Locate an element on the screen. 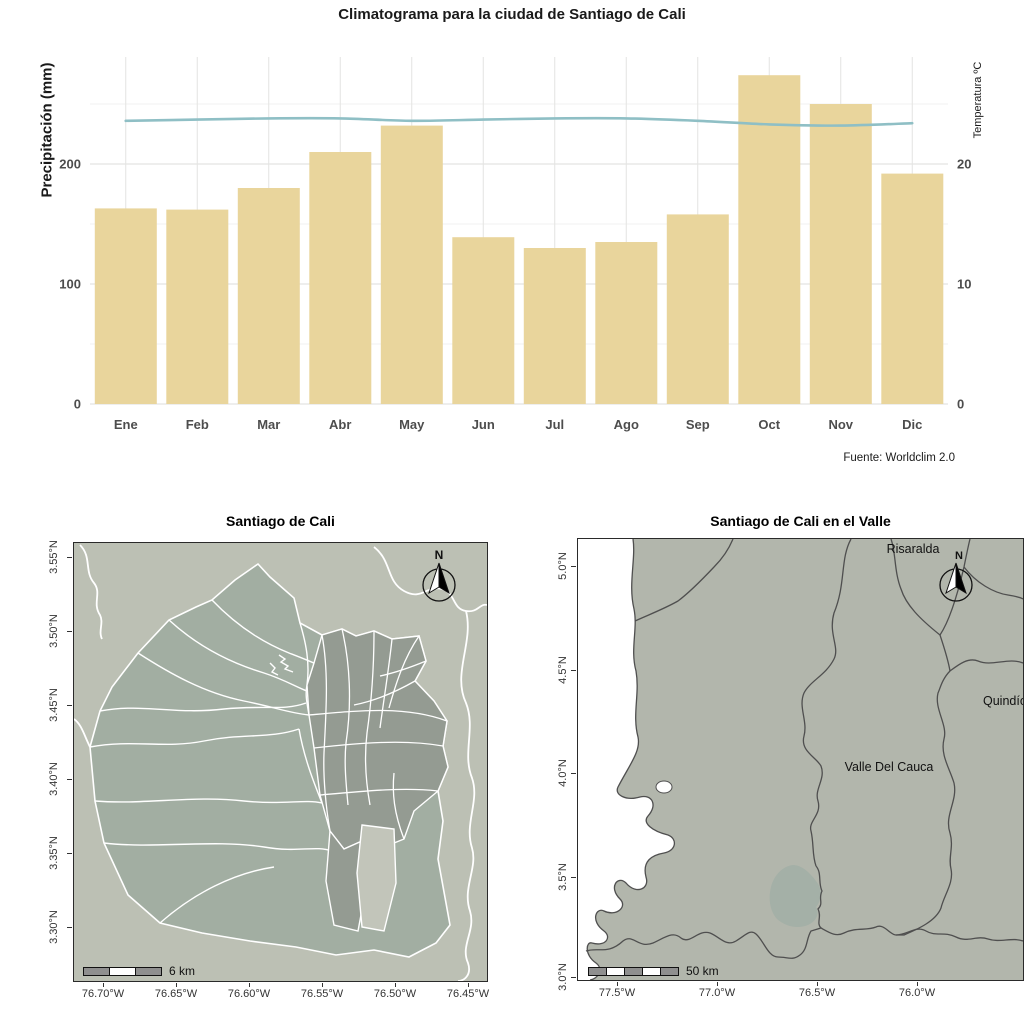  x-tick-label: 76.70°W is located at coordinates (103, 994).